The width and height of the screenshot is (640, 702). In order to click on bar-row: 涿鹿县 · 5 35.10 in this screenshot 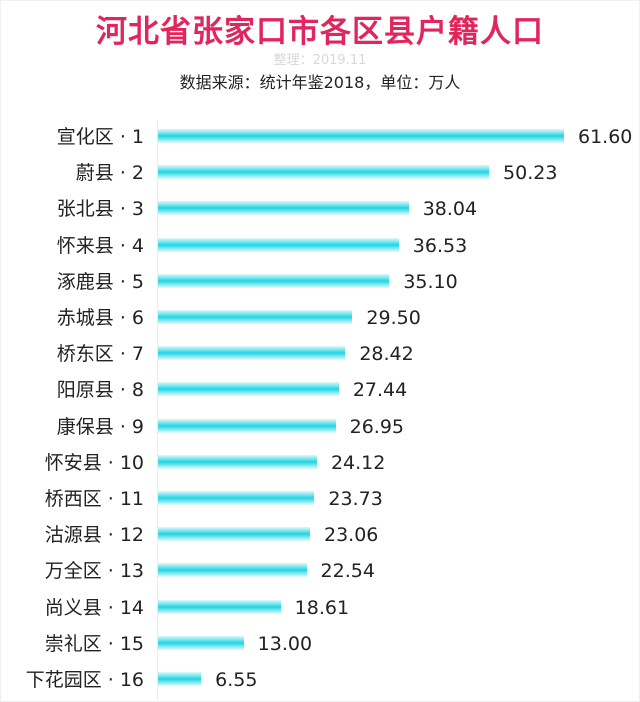, I will do `click(320, 282)`.